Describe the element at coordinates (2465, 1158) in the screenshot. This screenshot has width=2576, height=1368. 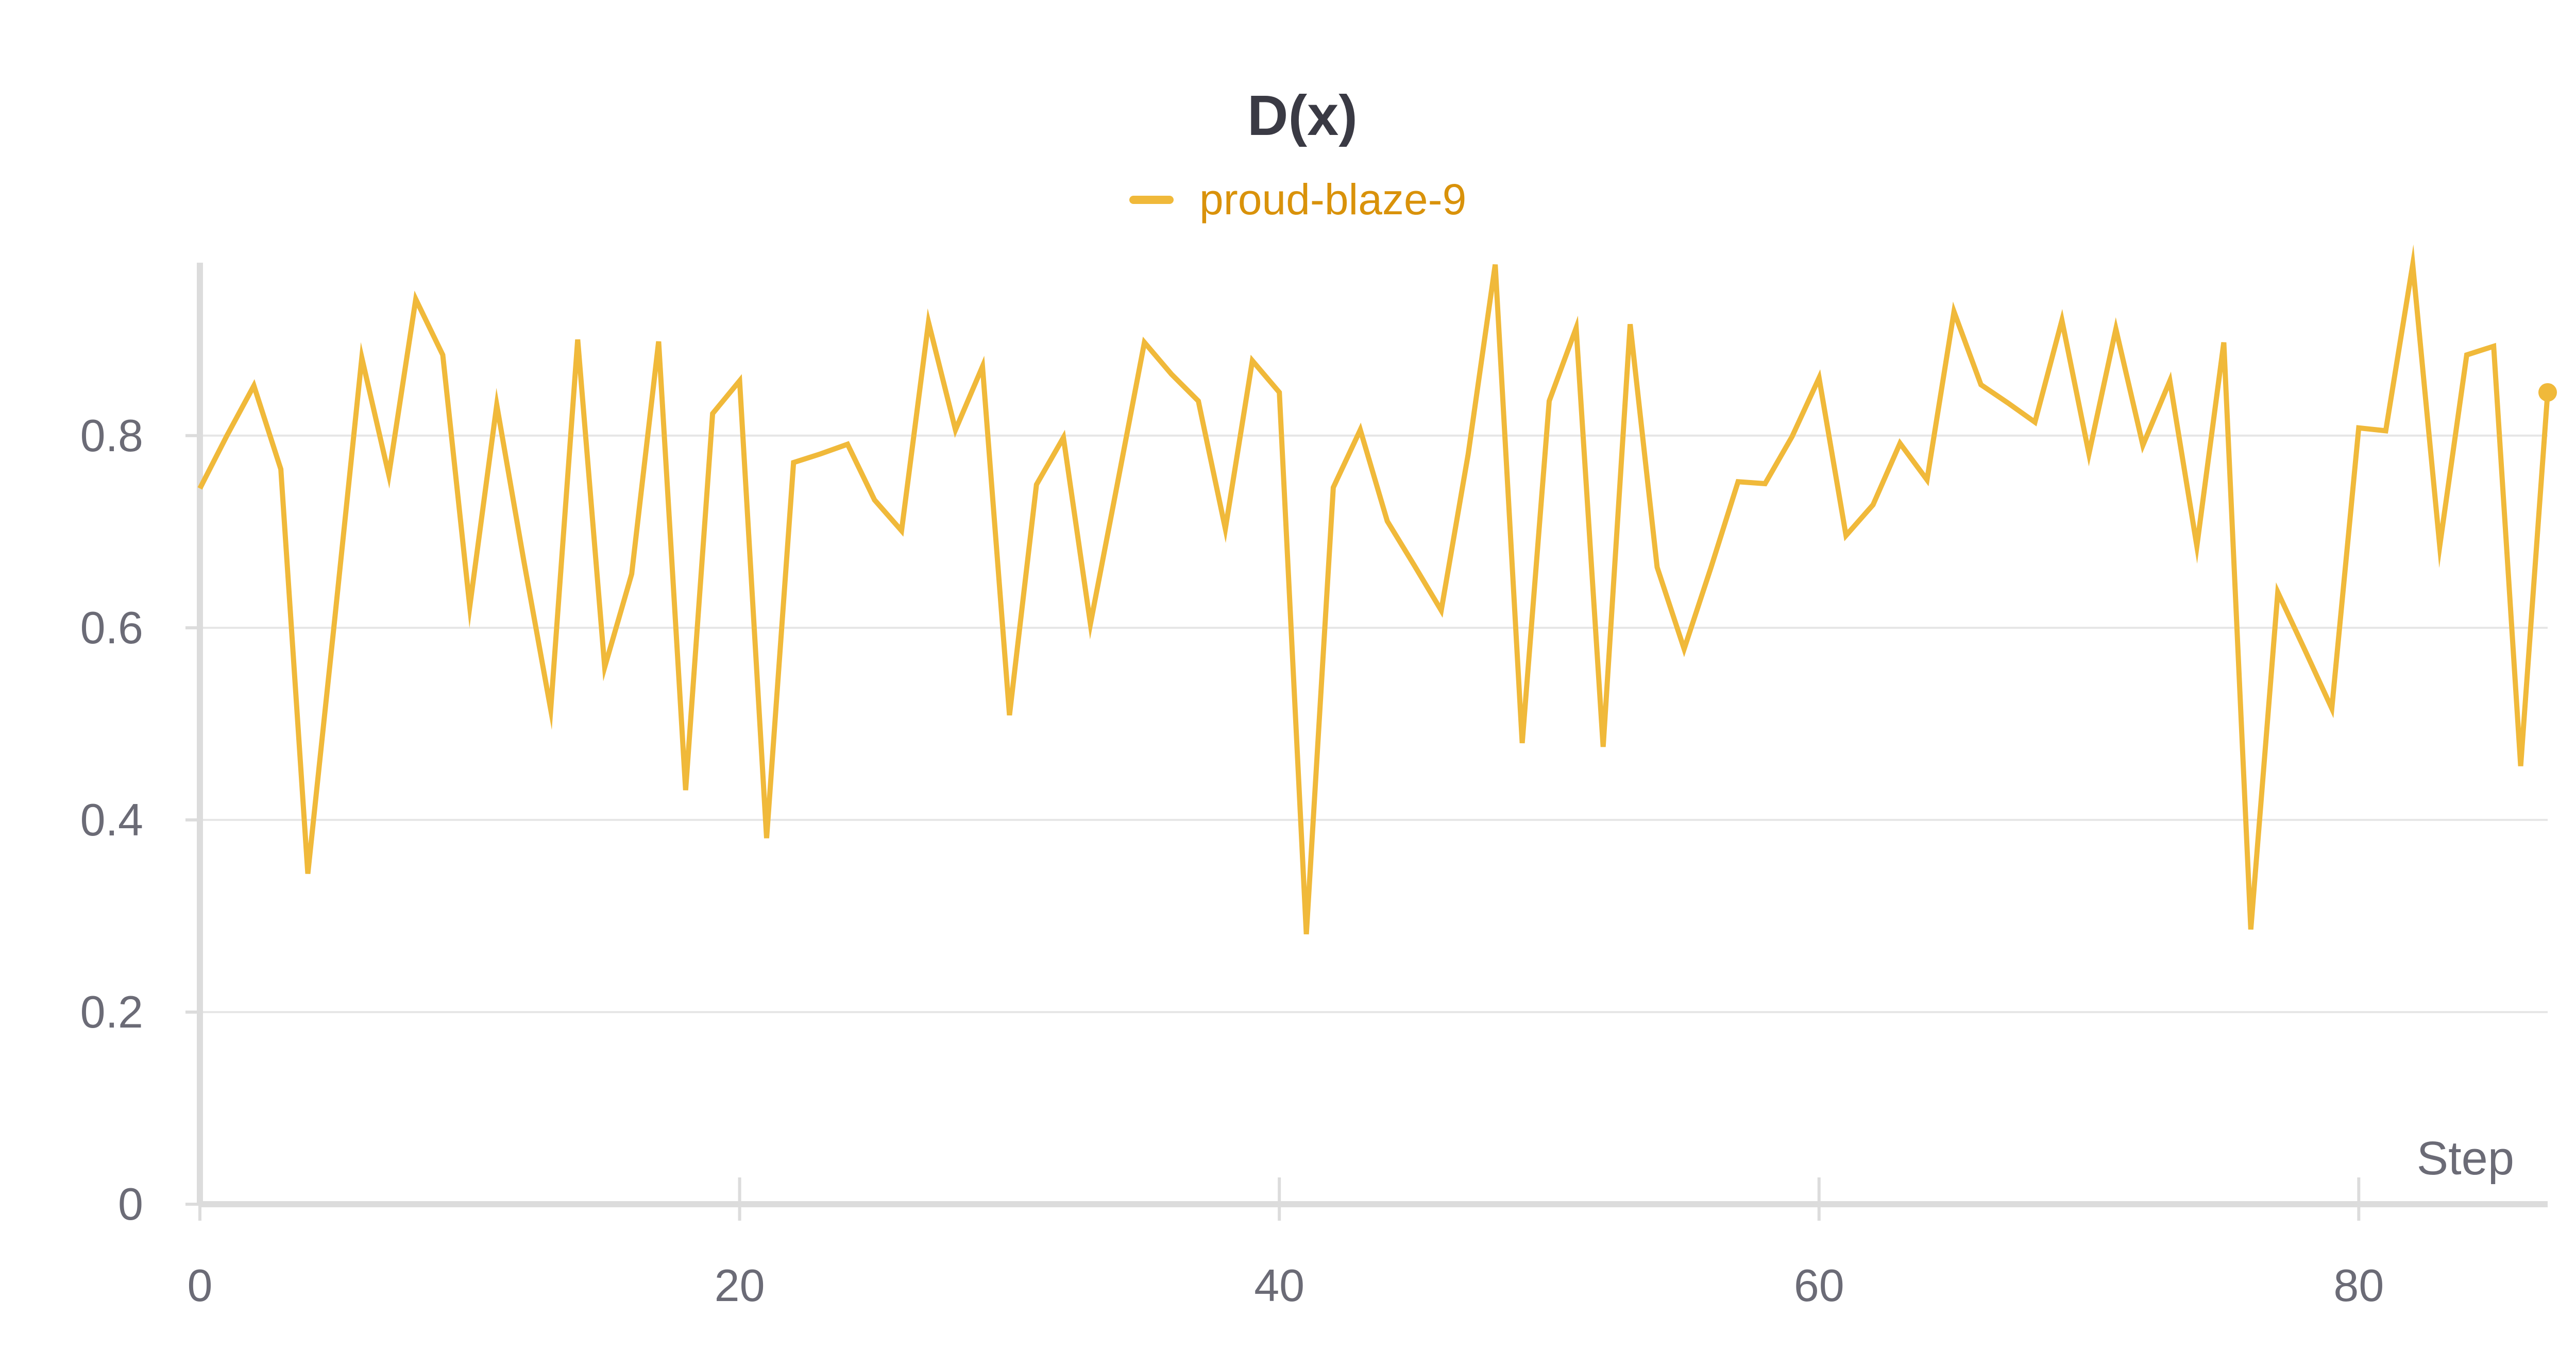
I see `x-axis-title: Step` at that location.